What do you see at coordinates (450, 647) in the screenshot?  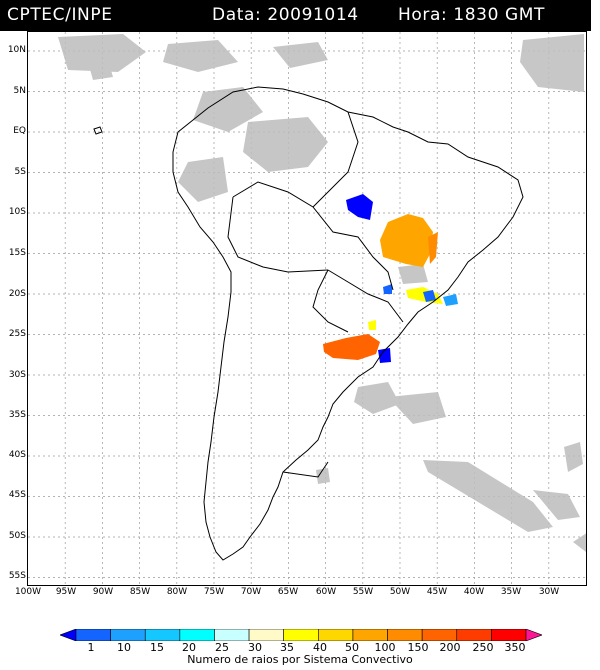 I see `colorbar-label: 200` at bounding box center [450, 647].